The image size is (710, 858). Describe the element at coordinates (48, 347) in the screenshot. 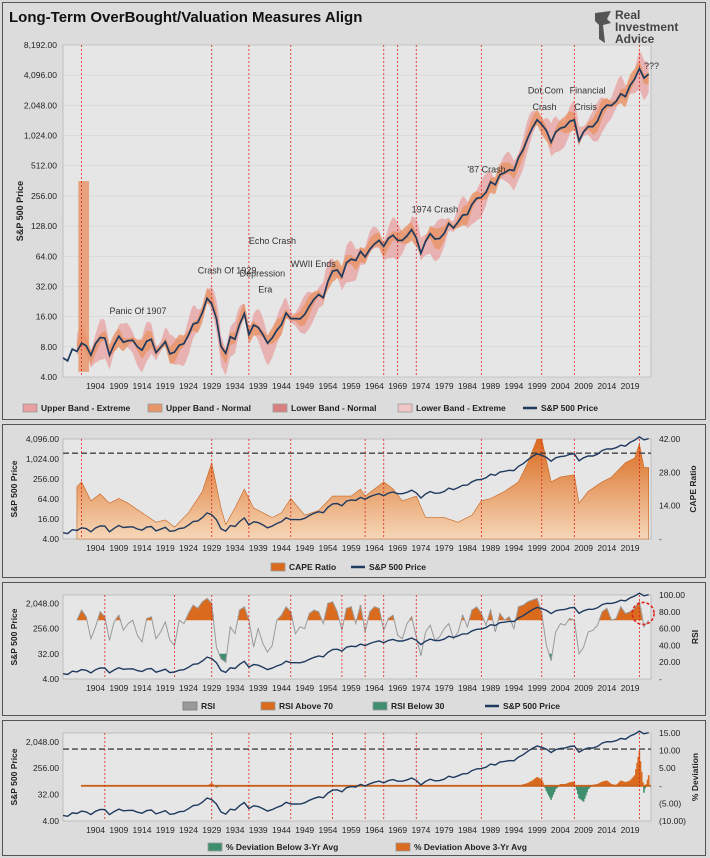

I see `y-tick-label: 8.00` at that location.